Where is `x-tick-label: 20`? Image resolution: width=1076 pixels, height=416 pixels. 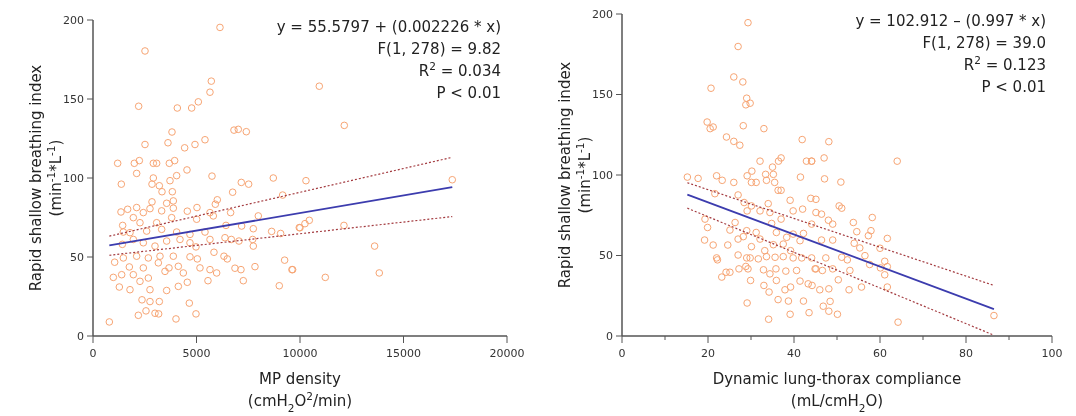
x-tick-label: 20 is located at coordinates (708, 353).